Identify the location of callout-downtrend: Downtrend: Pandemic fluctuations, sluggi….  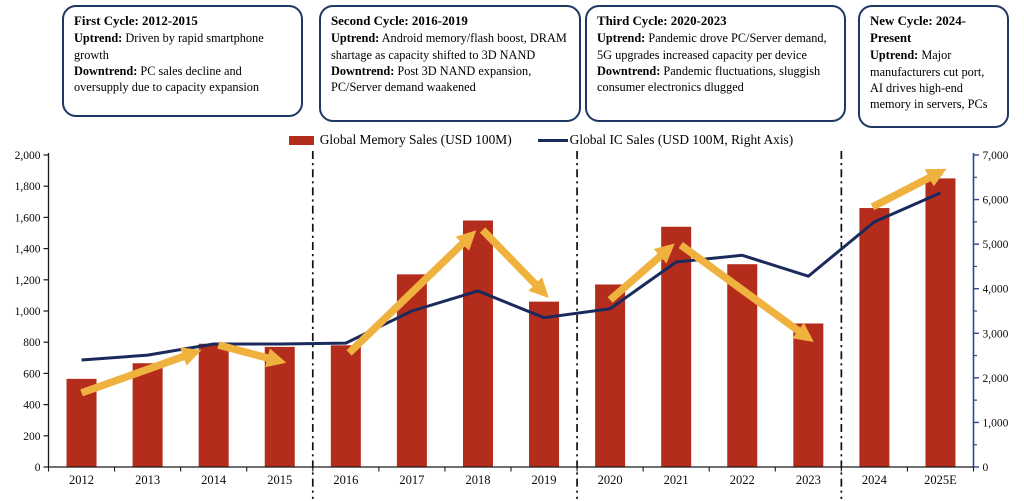
(709, 79).